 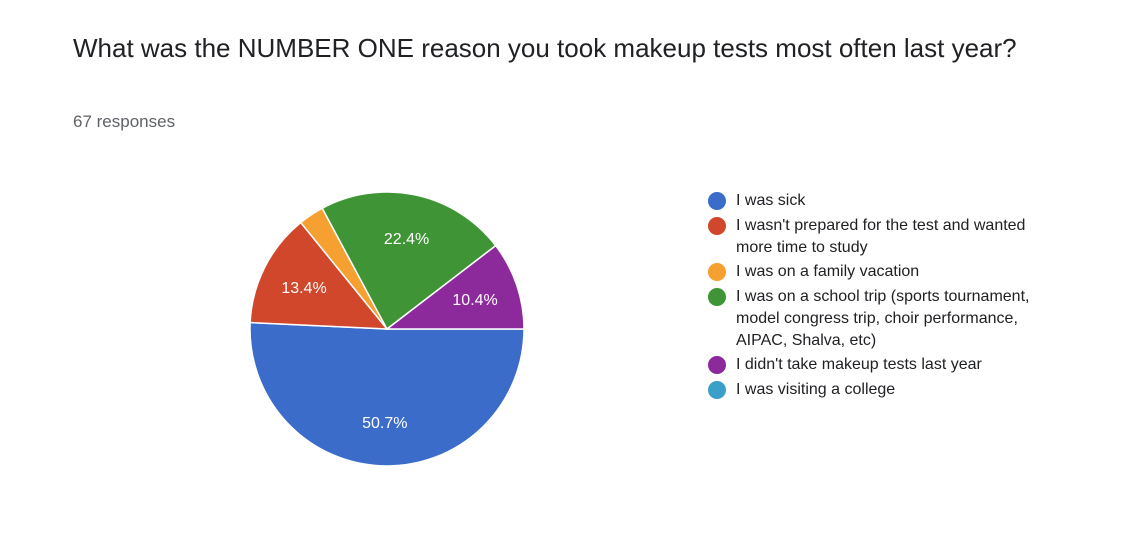 I want to click on legend-item: I was visiting a college, so click(x=873, y=390).